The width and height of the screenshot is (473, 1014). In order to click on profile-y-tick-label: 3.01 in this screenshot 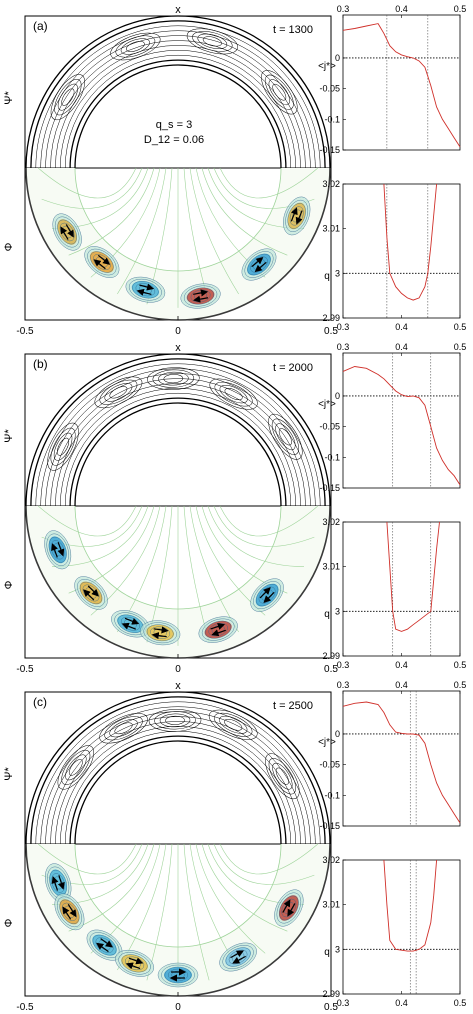, I will do `click(331, 229)`.